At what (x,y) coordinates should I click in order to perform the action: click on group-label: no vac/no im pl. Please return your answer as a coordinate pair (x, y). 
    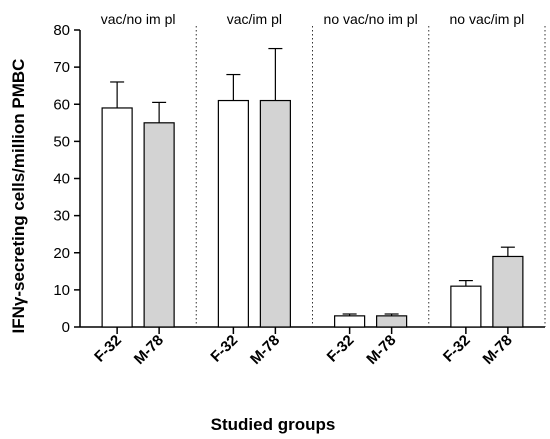
    Looking at the image, I should click on (371, 19).